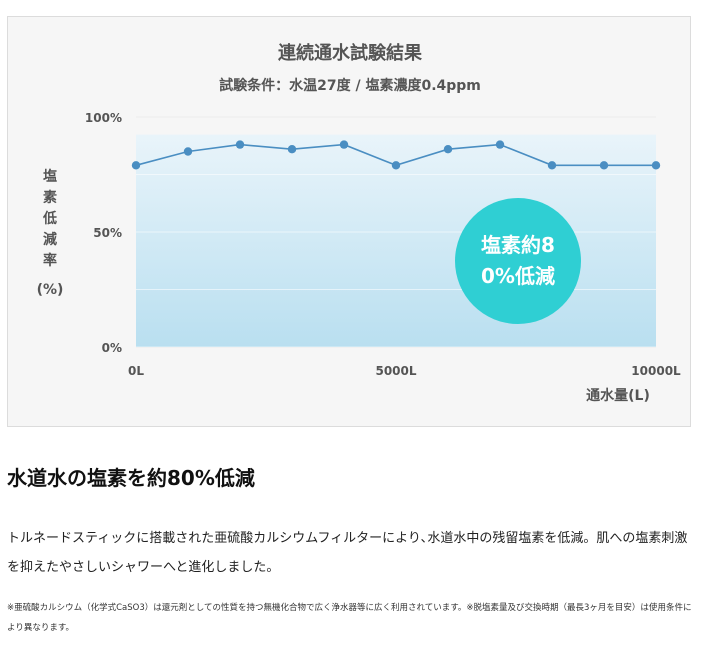 The width and height of the screenshot is (707, 648). What do you see at coordinates (618, 396) in the screenshot?
I see `x-axis-label: 通水量(L)` at bounding box center [618, 396].